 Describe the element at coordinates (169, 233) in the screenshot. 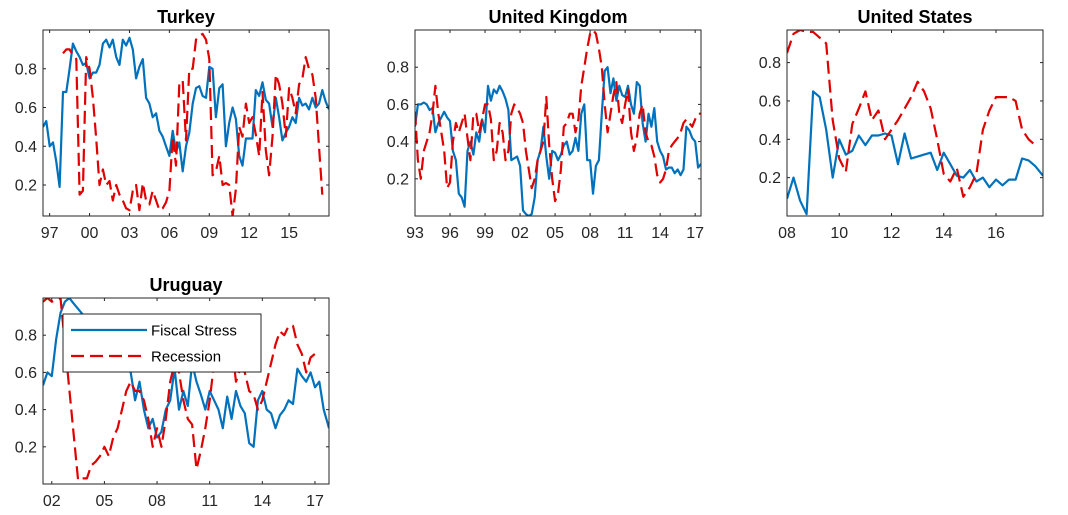

I see `x-tick-label: 06` at that location.